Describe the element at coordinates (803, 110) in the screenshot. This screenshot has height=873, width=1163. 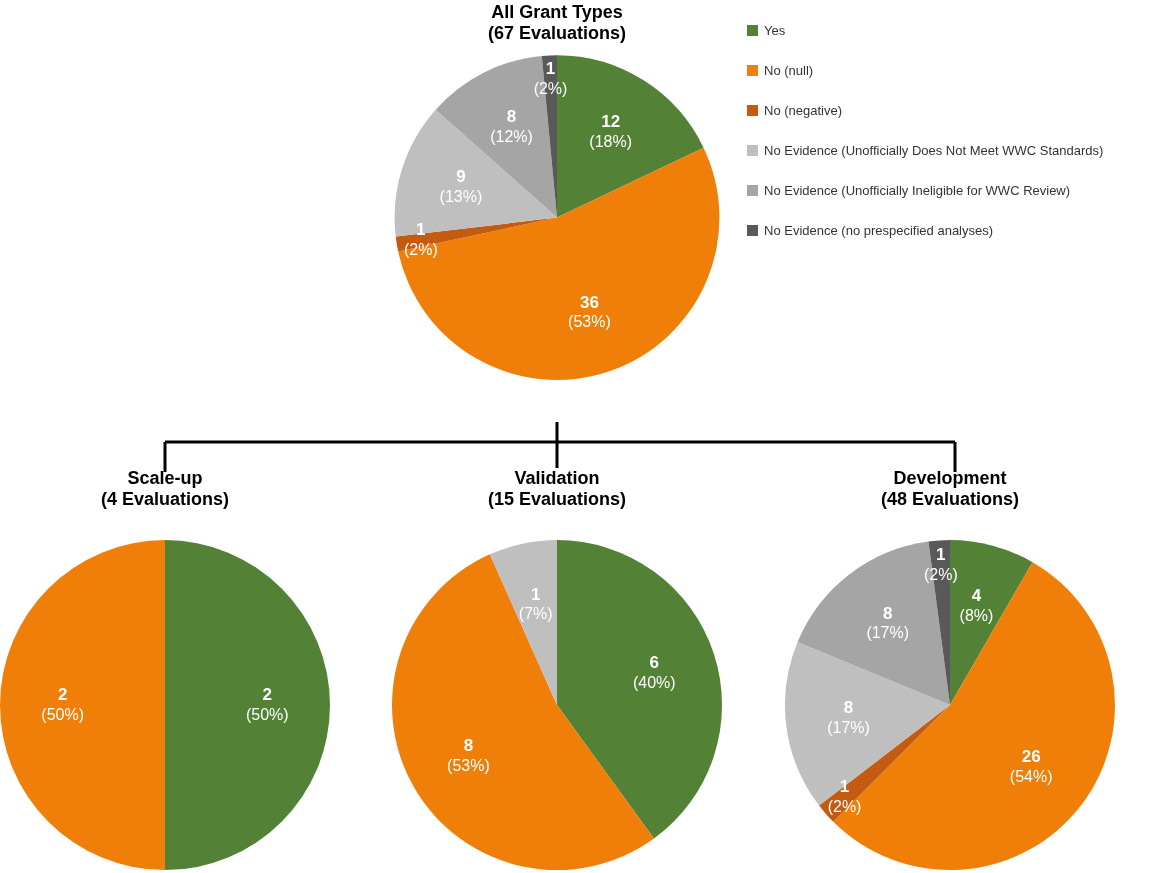
I see `legend-label: No (negative)` at that location.